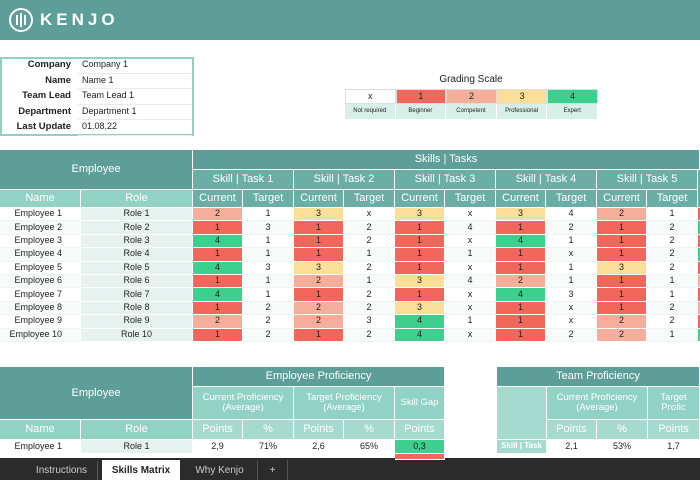 The image size is (700, 480). Describe the element at coordinates (62, 470) in the screenshot. I see `sheet-tab: Instructions` at that location.